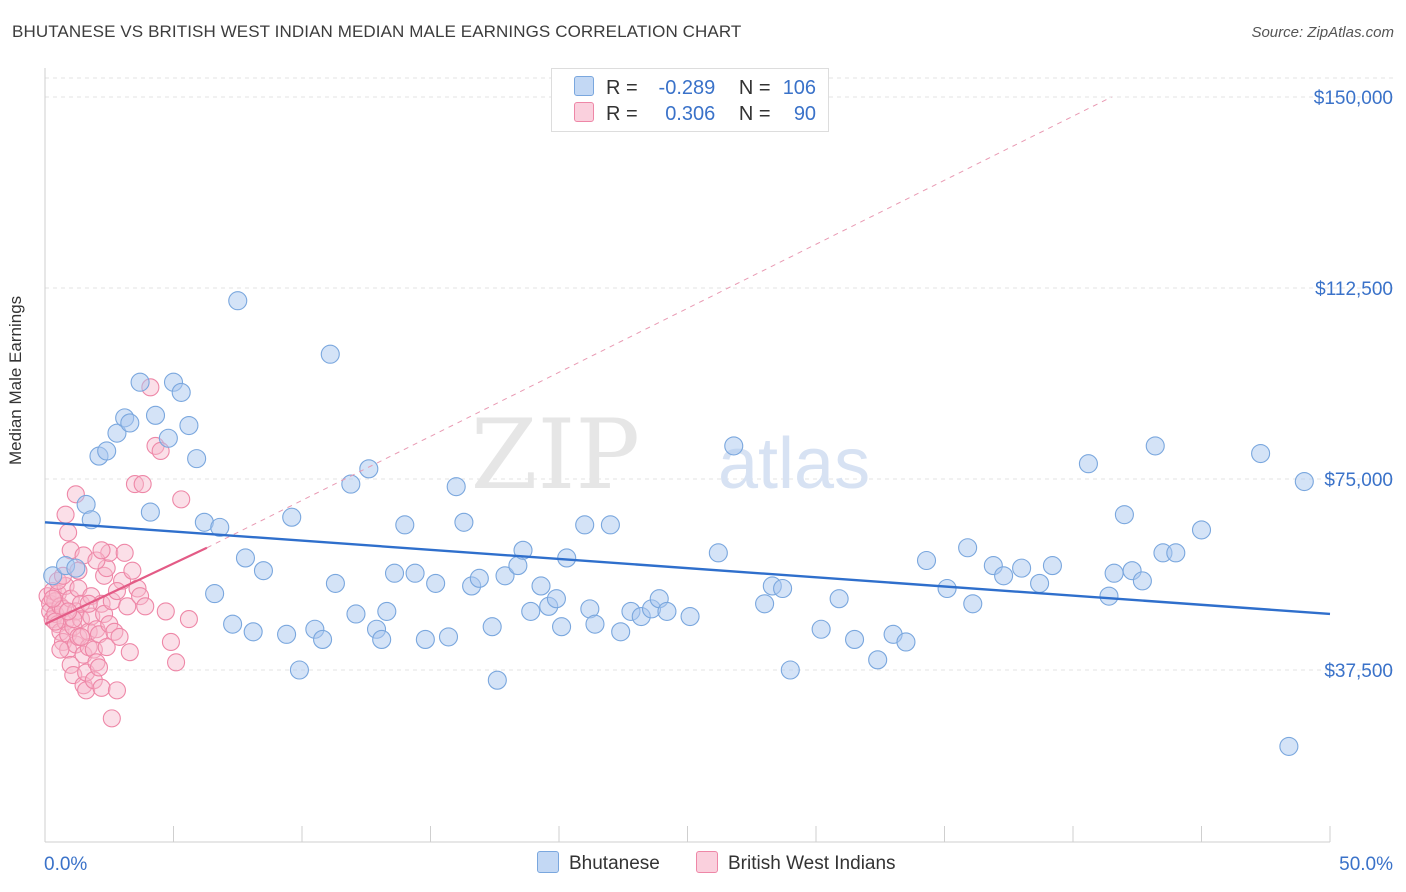  I want to click on correlation-legend: R = -0.289 N = 106 R = 0.306 N = 90, so click(690, 100).